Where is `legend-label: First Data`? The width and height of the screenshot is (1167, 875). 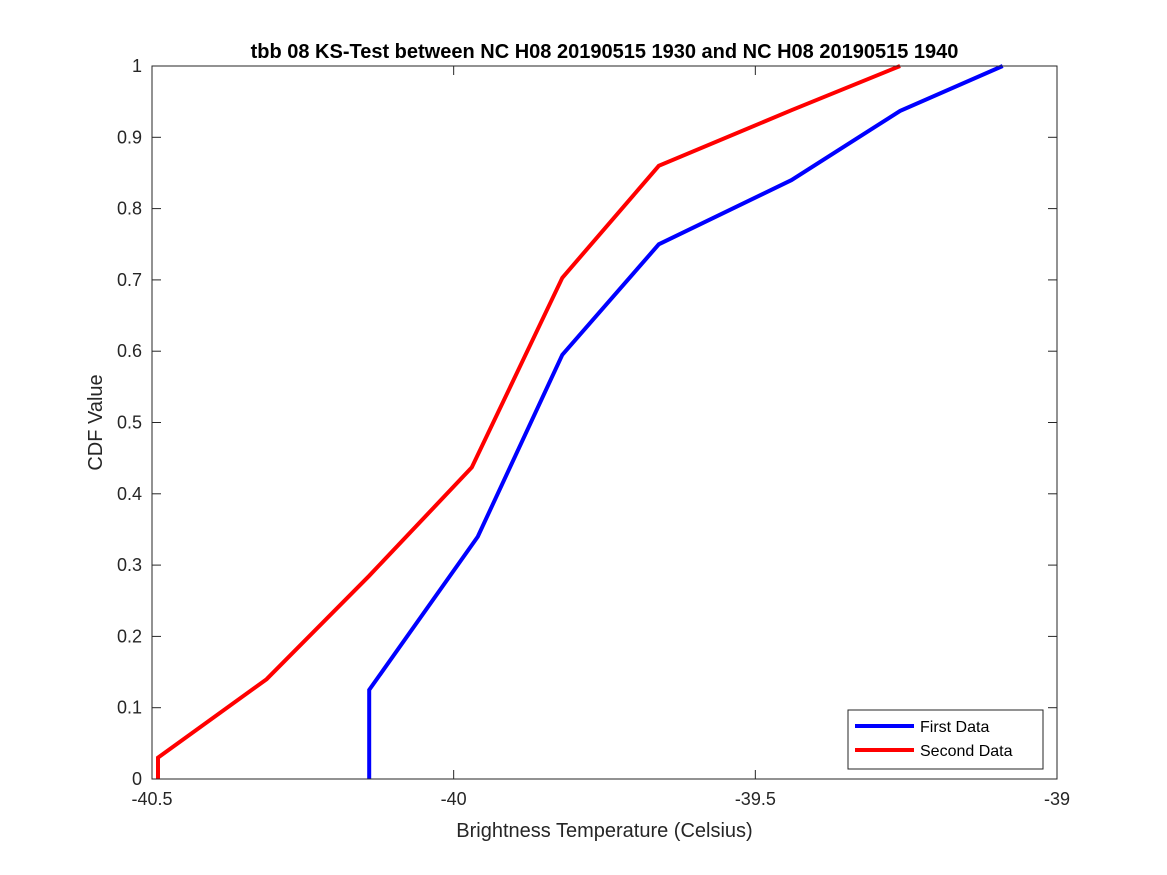
legend-label: First Data is located at coordinates (954, 727).